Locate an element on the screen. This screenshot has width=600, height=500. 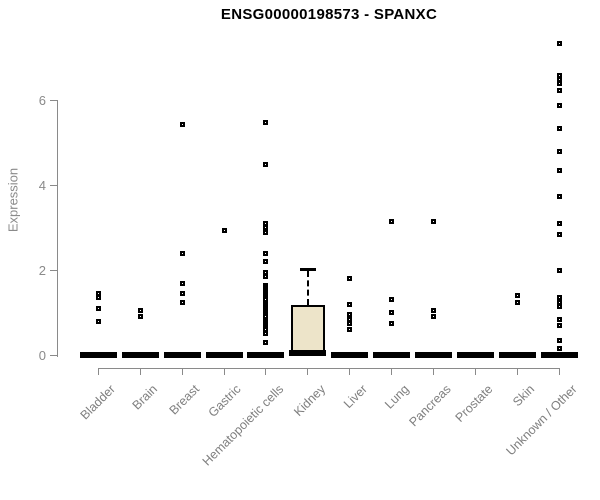
y-axis-line is located at coordinates (57, 228).